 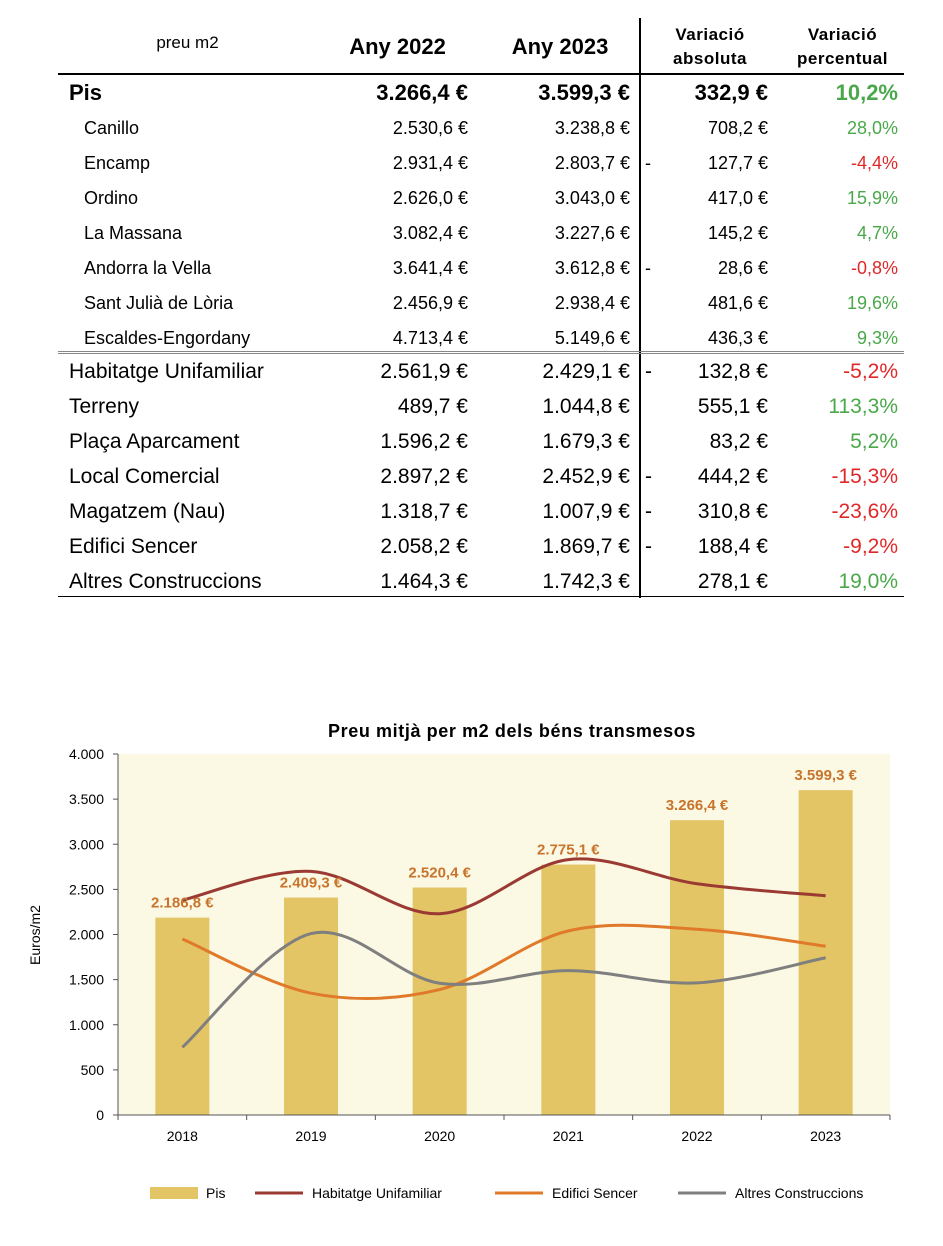 I want to click on row-value-2023: 2.452,9 €, so click(x=586, y=476).